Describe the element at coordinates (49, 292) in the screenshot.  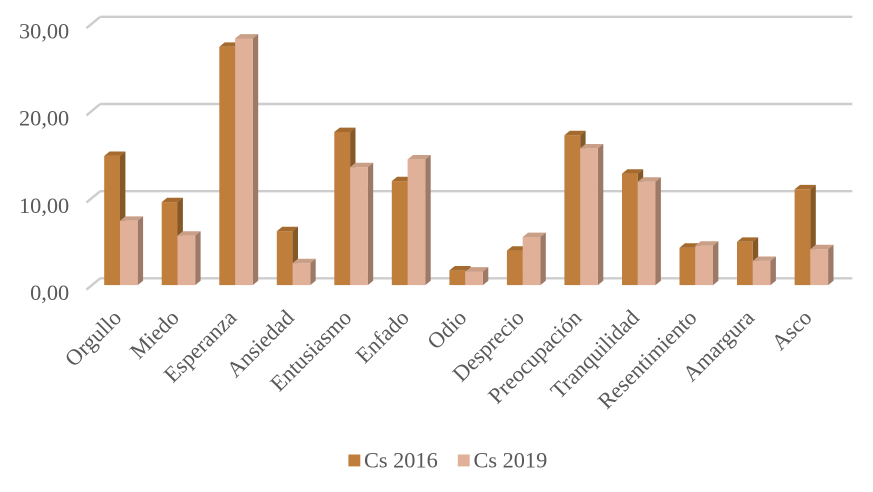
I see `svg-text: 0,00` at that location.